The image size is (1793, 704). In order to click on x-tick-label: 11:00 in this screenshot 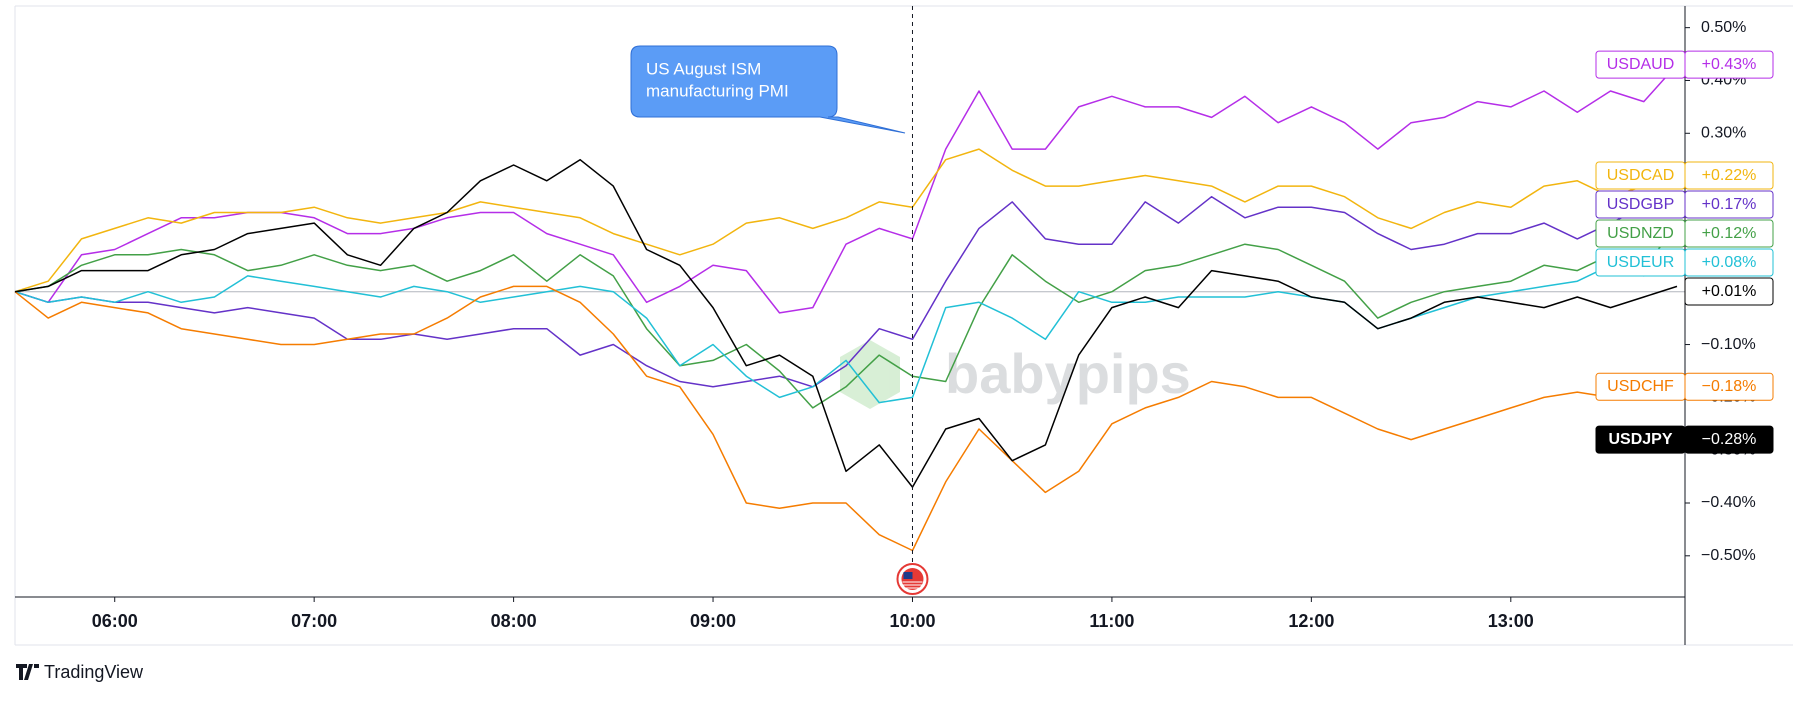, I will do `click(1111, 621)`.